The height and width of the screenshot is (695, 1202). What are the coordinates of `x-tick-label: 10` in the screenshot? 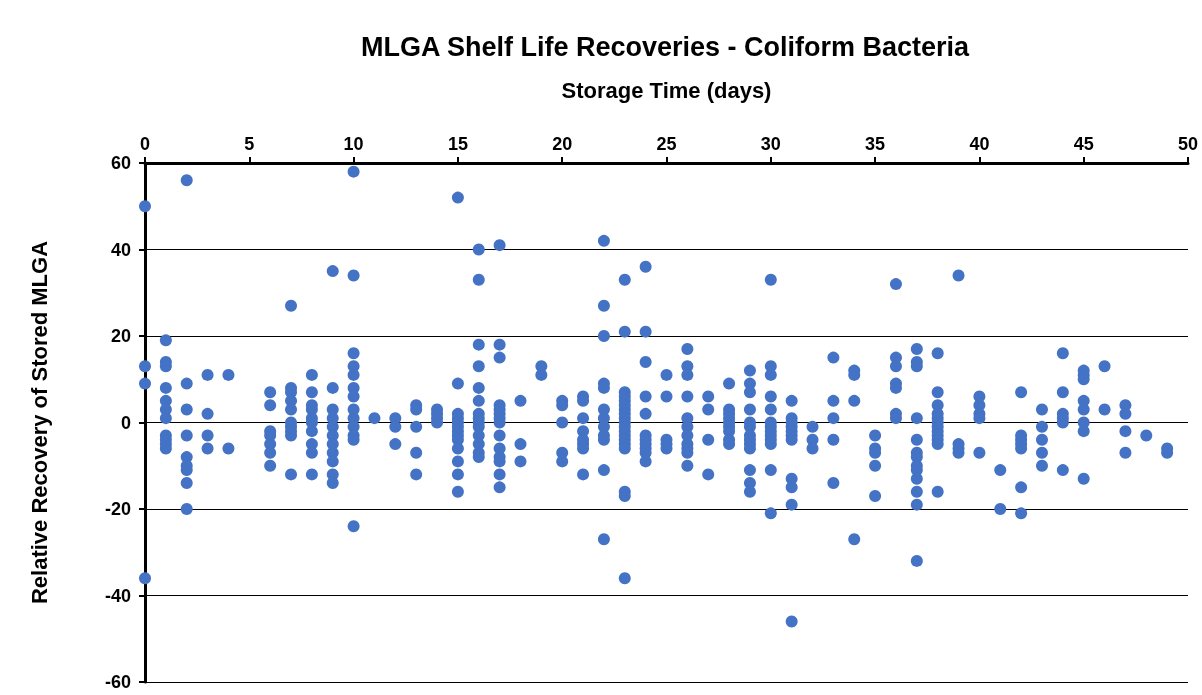 It's located at (353, 144).